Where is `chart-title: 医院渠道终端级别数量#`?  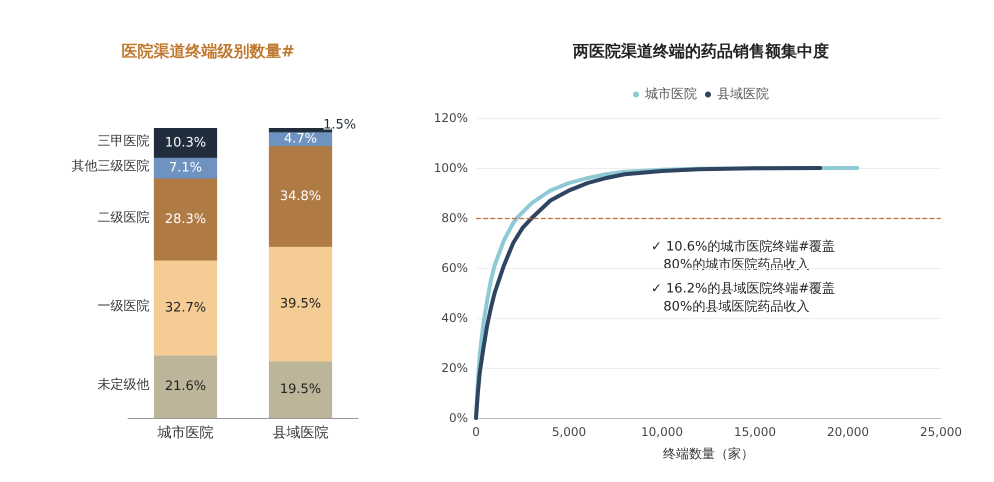 chart-title: 医院渠道终端级别数量# is located at coordinates (208, 51).